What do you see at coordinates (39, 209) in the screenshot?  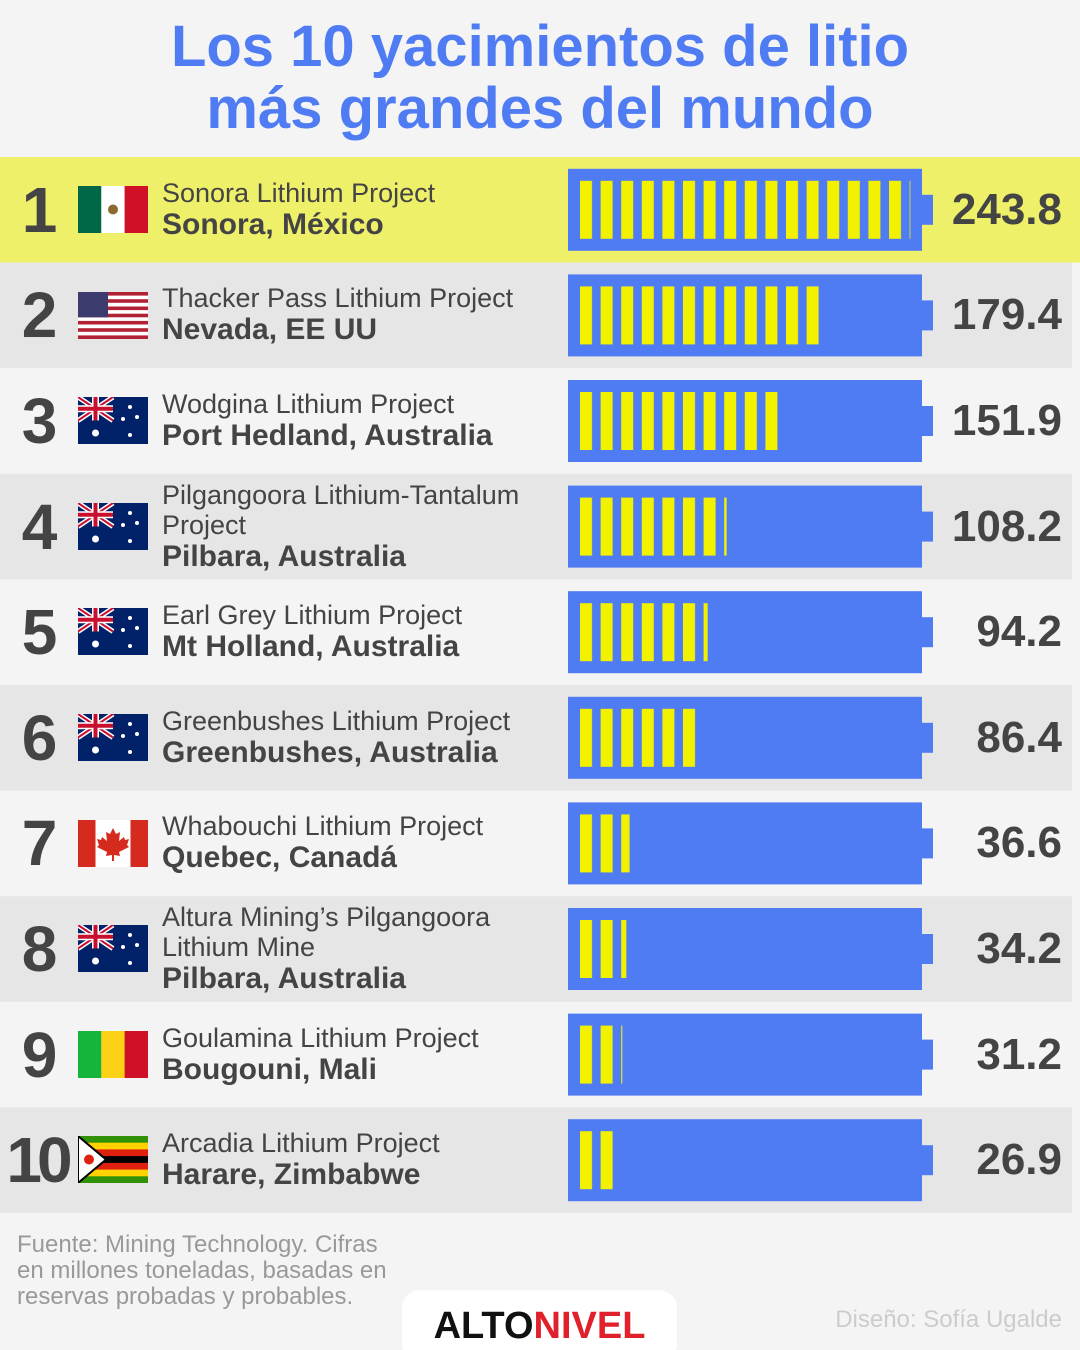 I see `rank: 1` at bounding box center [39, 209].